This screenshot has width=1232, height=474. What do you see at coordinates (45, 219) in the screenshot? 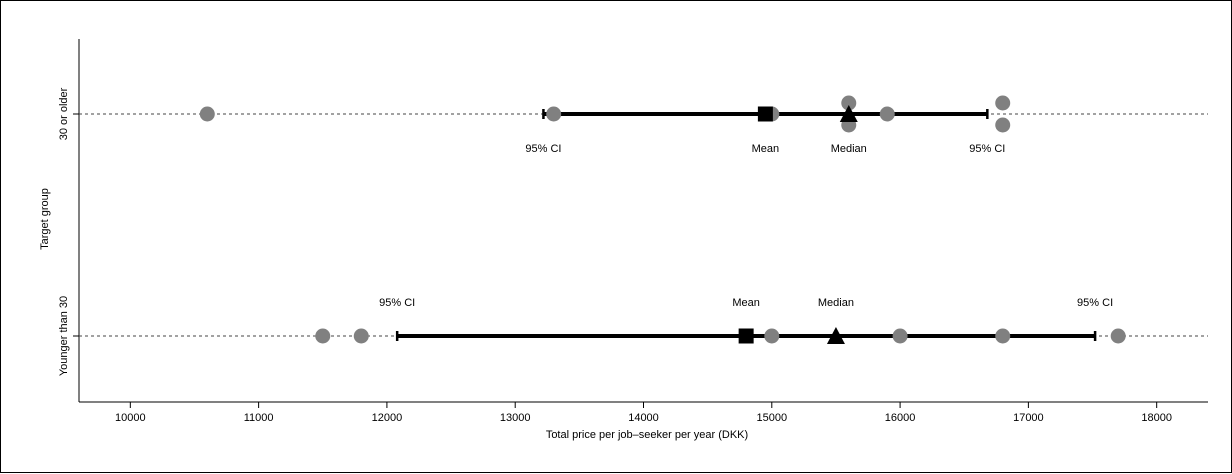
I see `y-axis-label: Target group` at bounding box center [45, 219].